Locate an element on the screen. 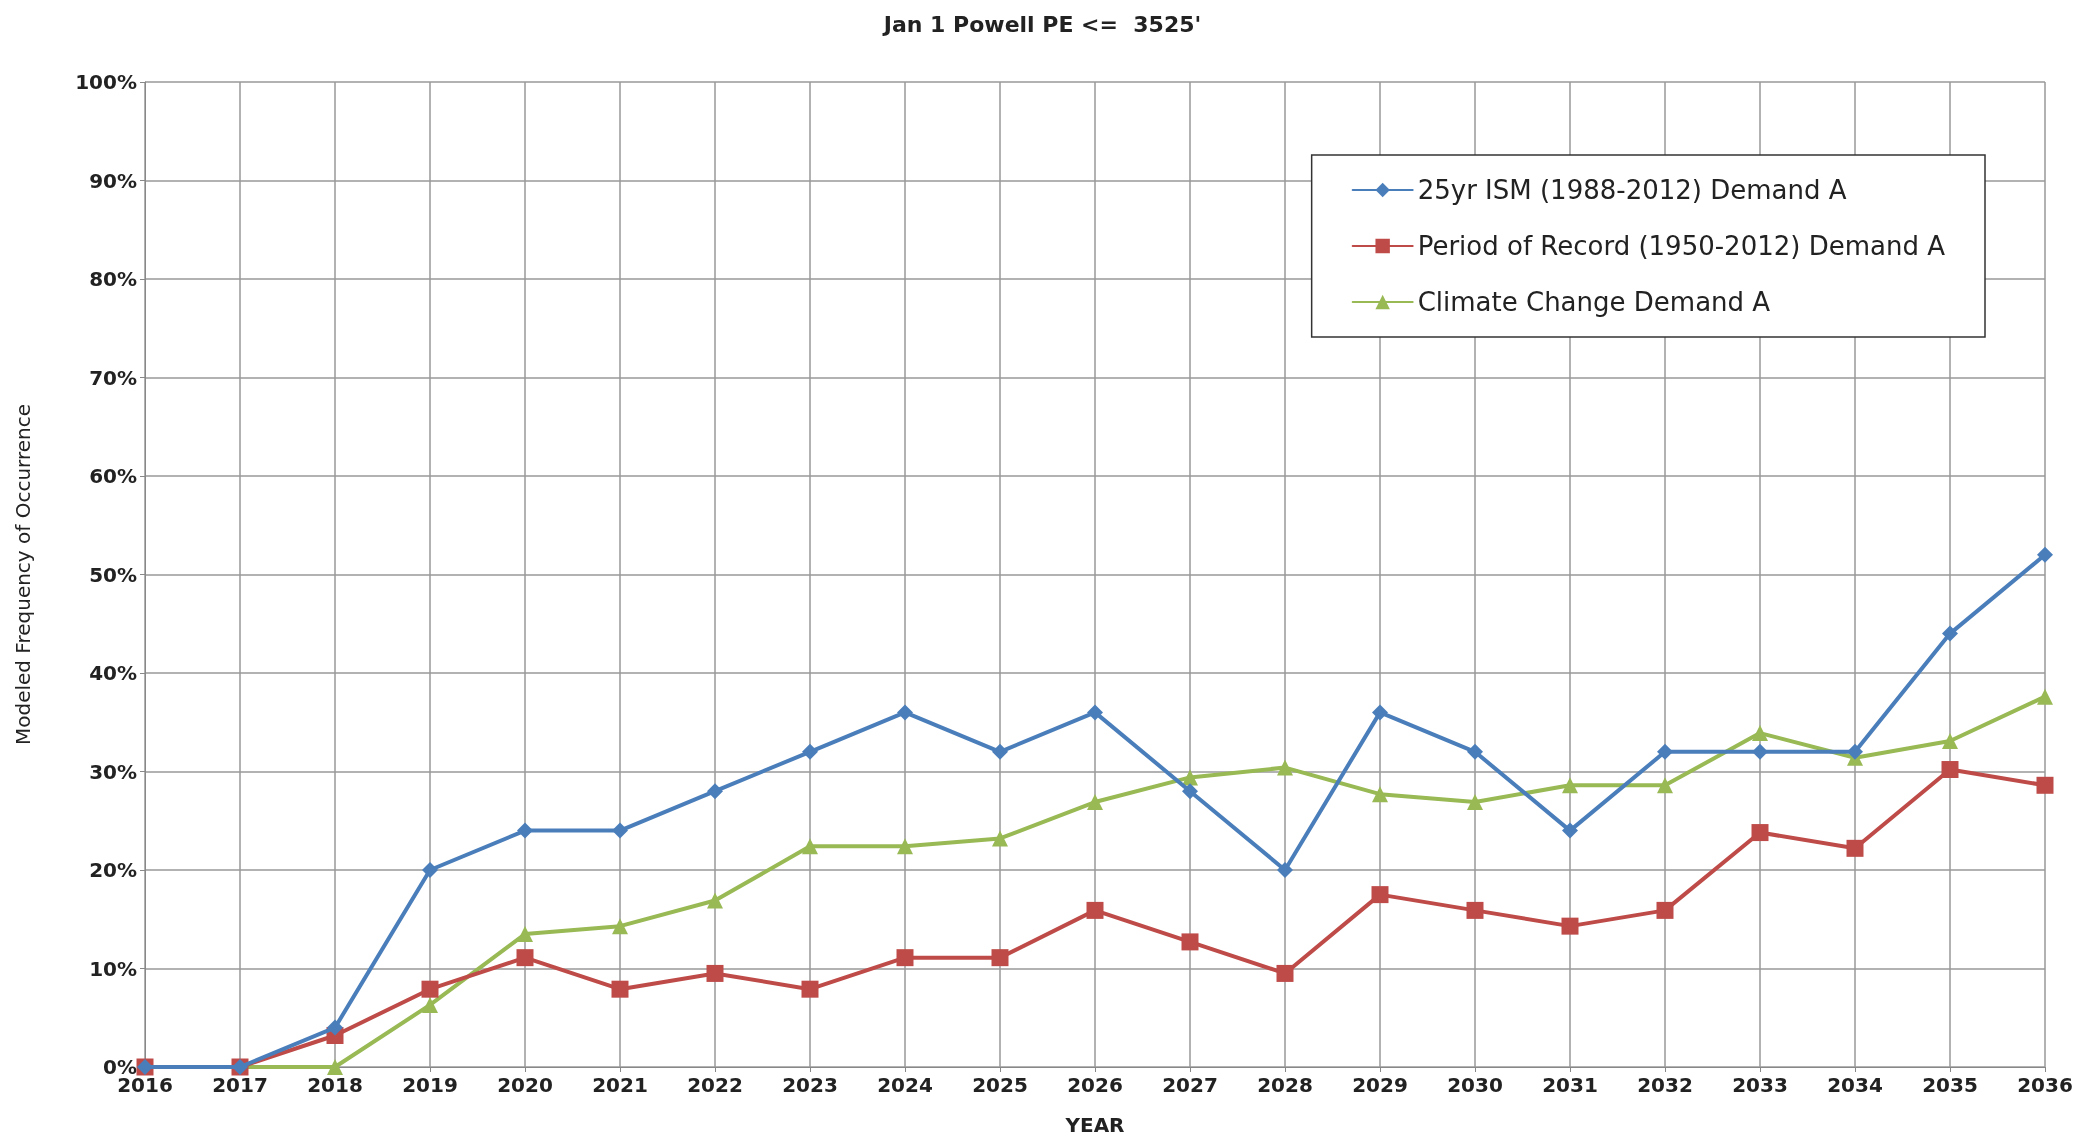 Image resolution: width=2085 pixels, height=1147 pixels. x-tick-label: 2019 is located at coordinates (430, 1085).